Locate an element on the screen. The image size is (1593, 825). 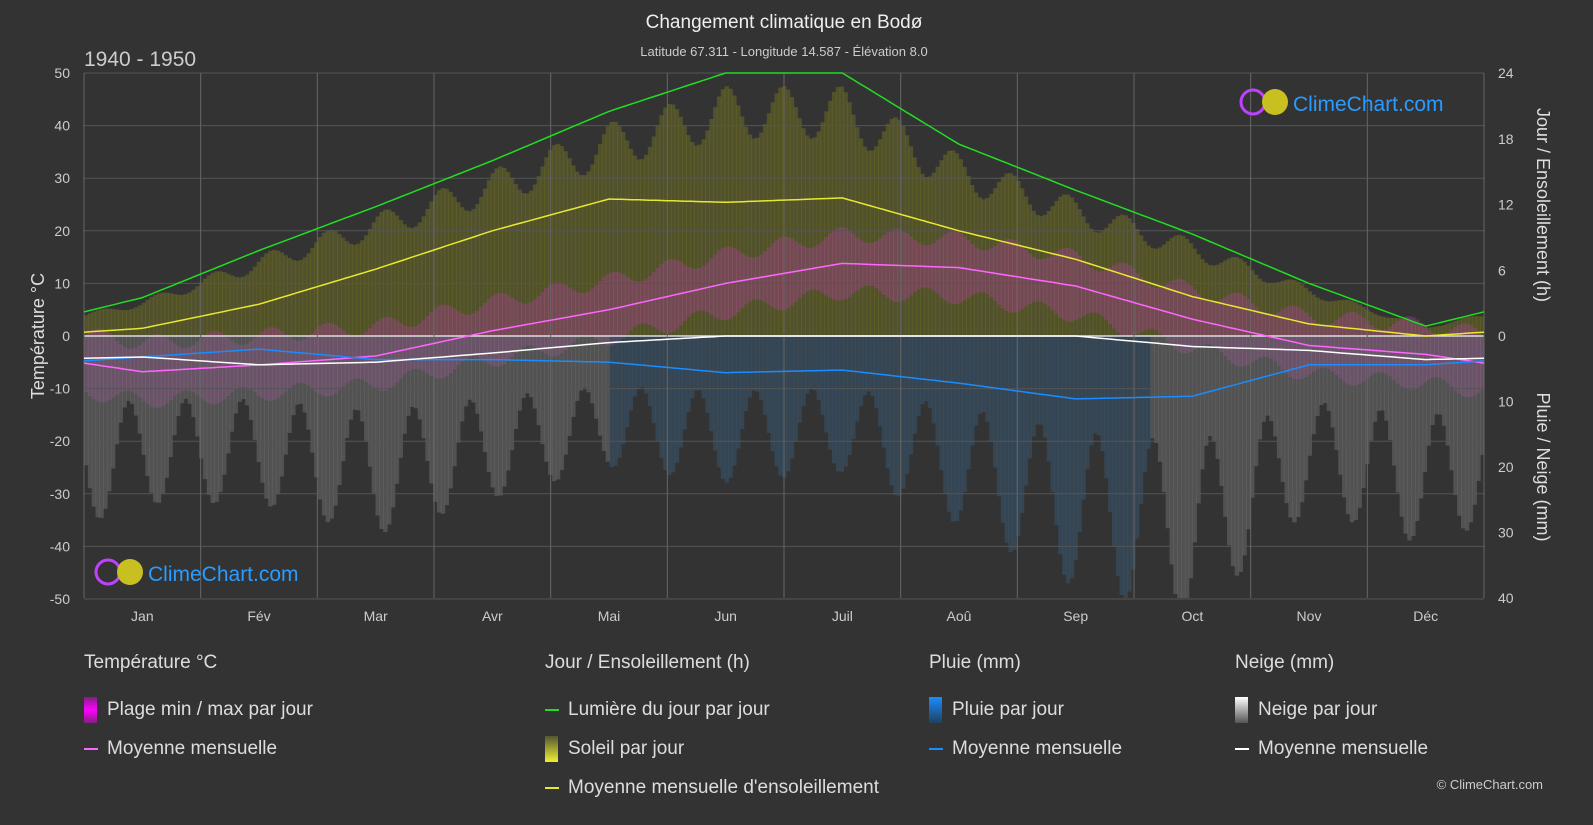
x-tick-label: Mar is located at coordinates (376, 616).